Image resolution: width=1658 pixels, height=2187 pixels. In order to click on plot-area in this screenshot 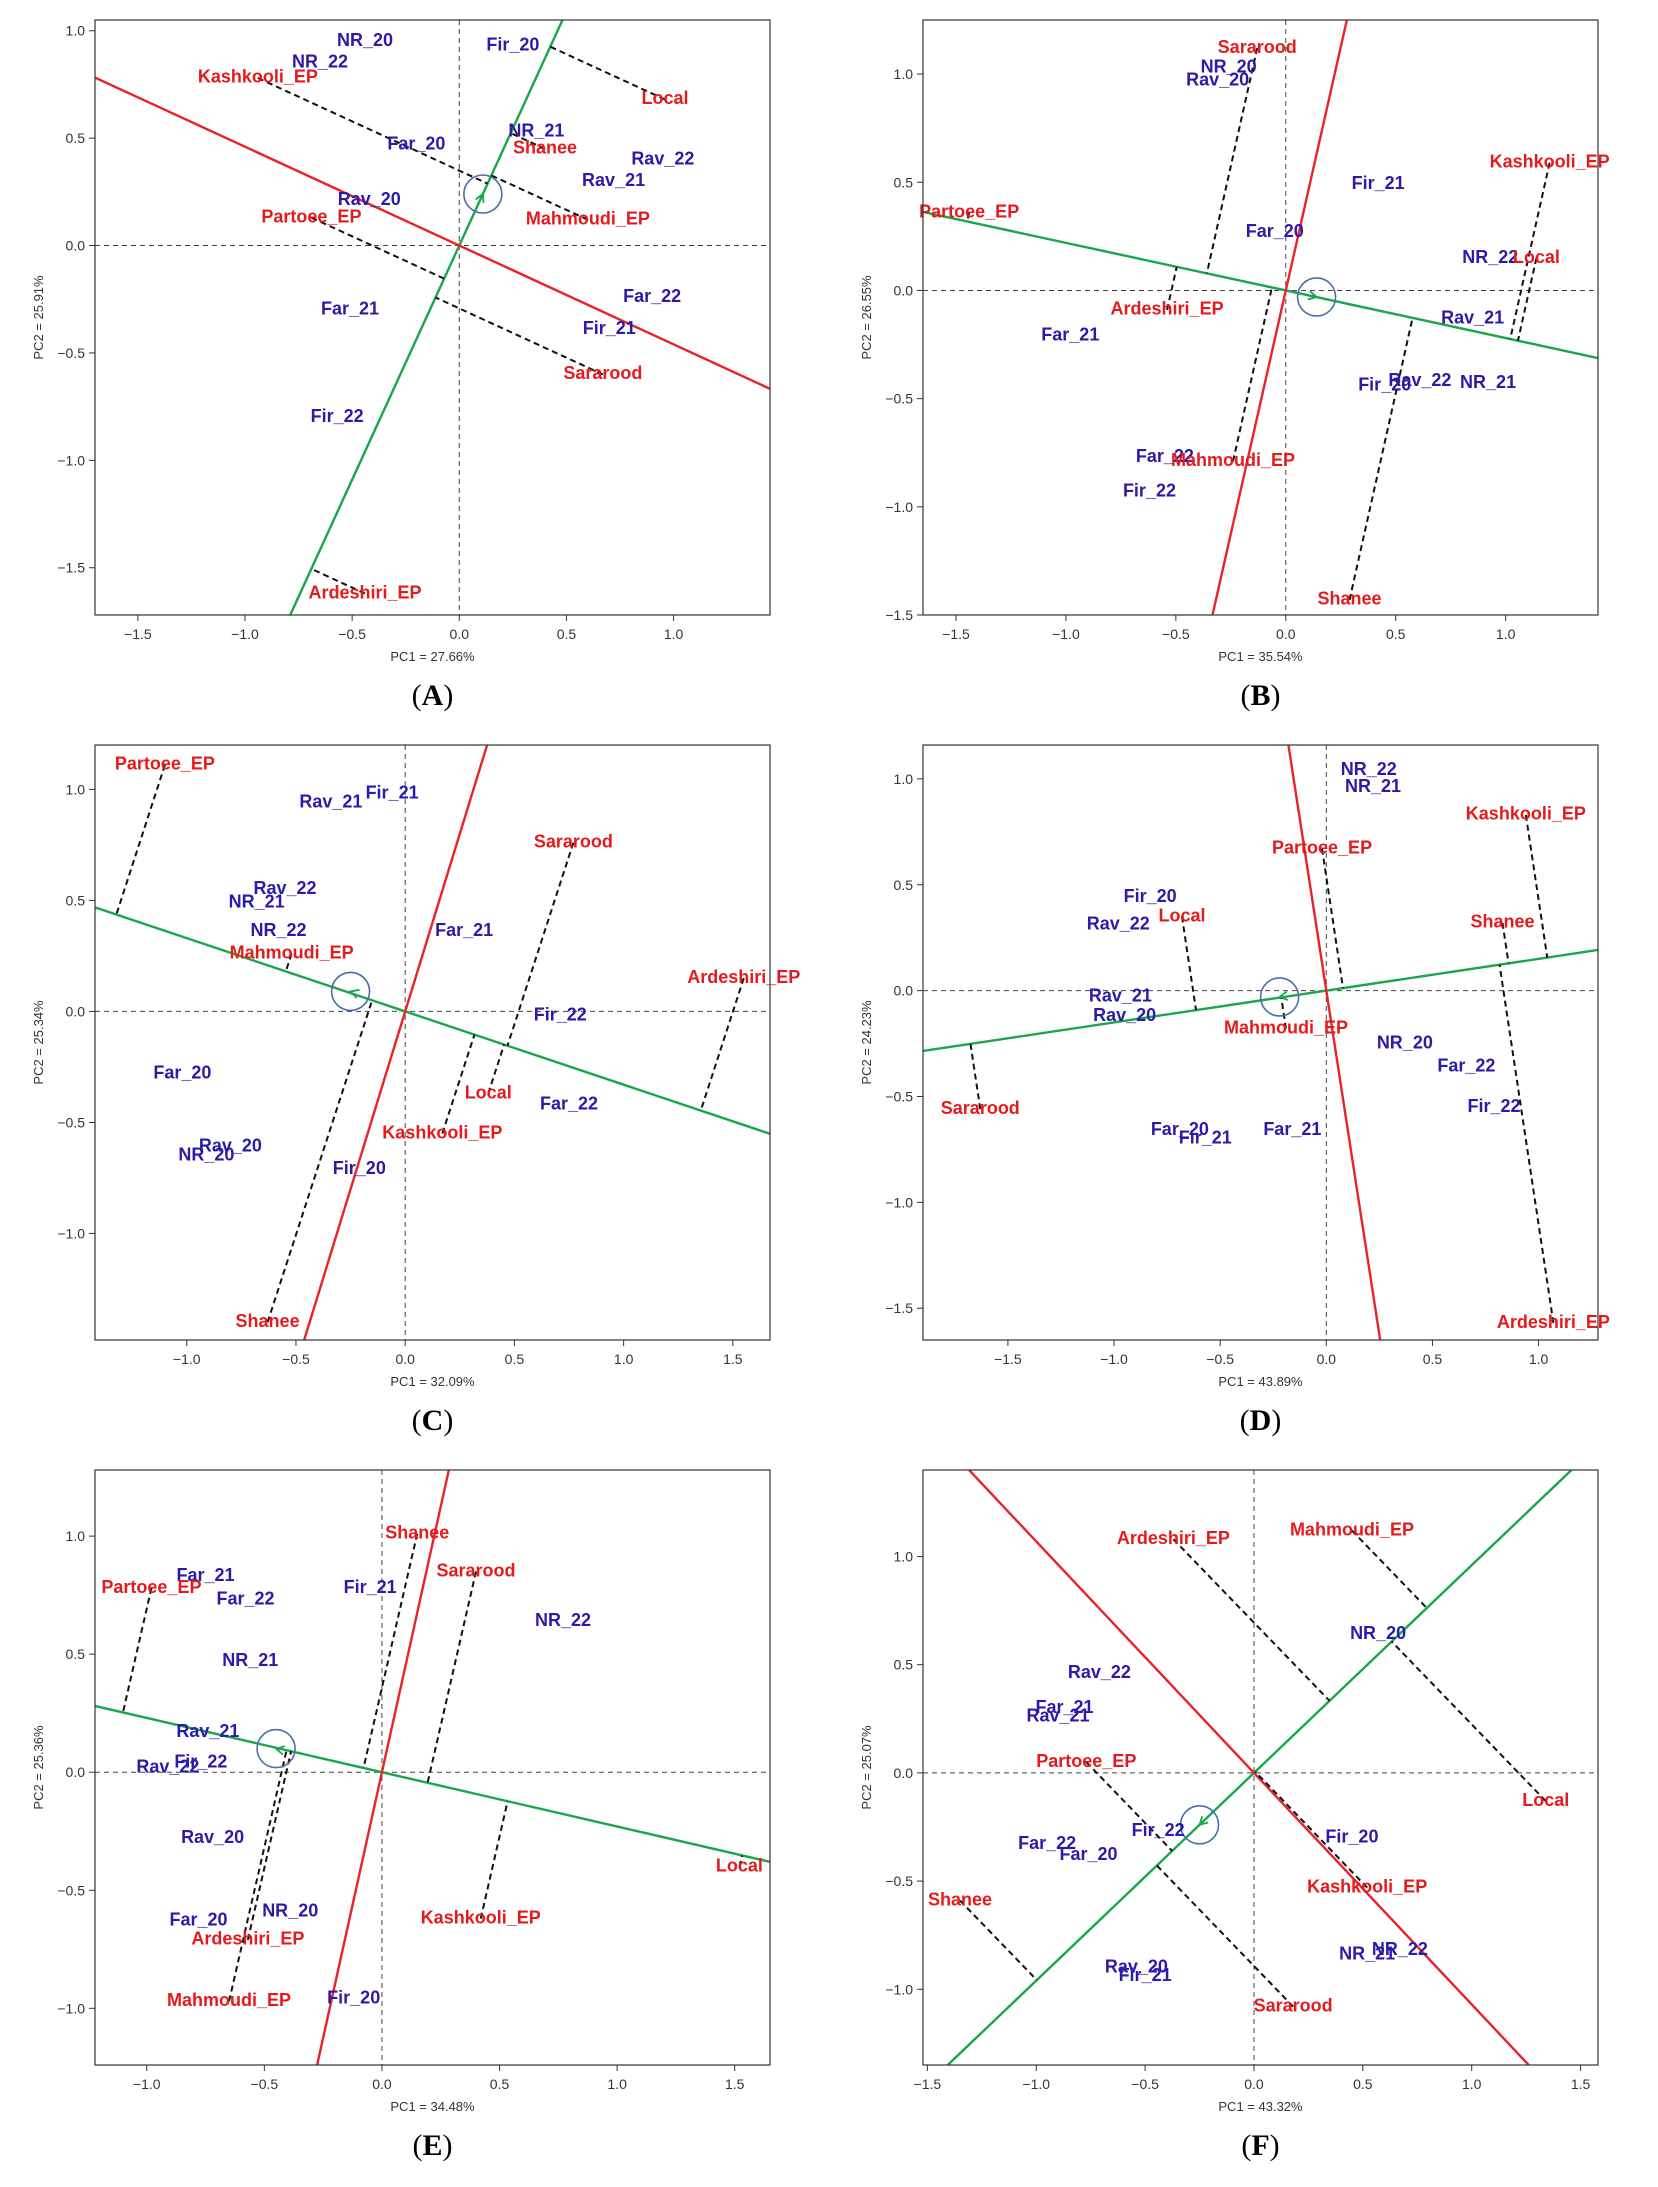, I will do `click(1260, 317)`.